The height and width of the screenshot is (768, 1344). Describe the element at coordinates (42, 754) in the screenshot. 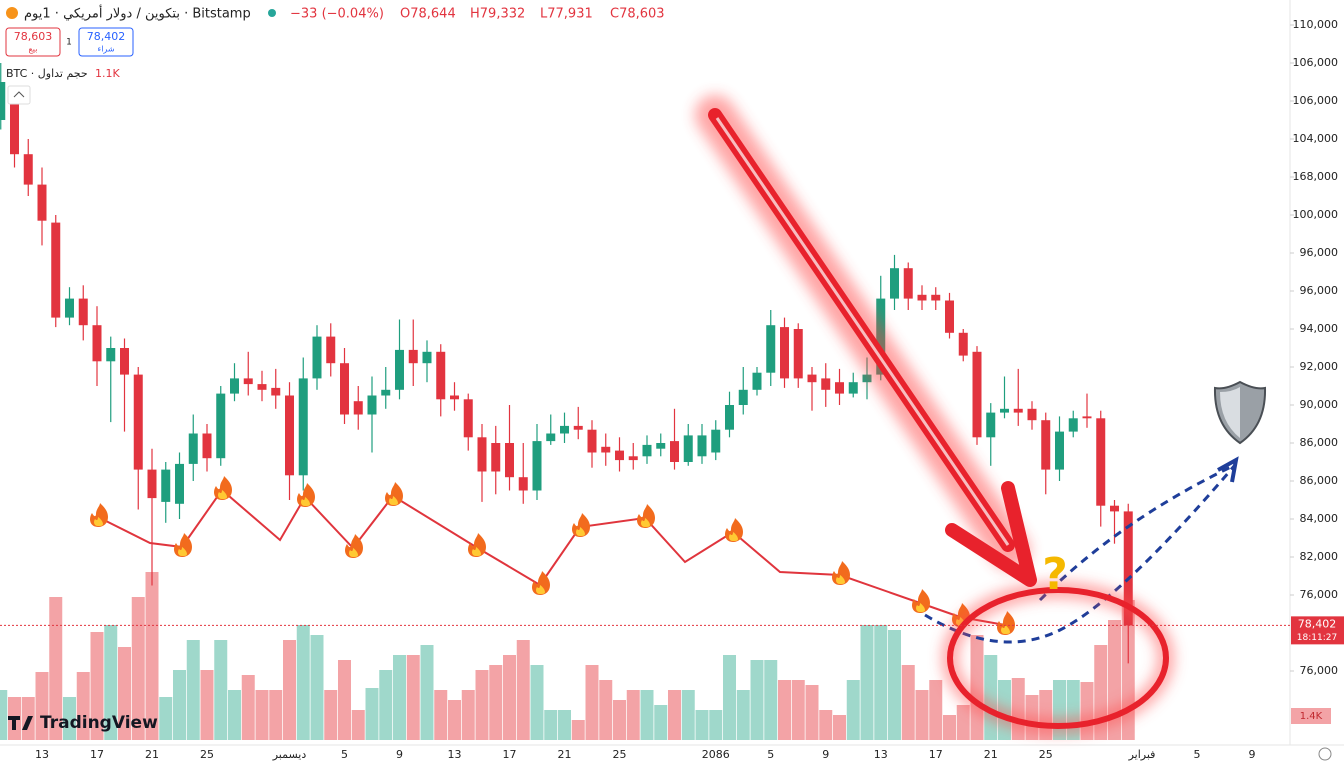

I see `x-tick-label: 13` at that location.